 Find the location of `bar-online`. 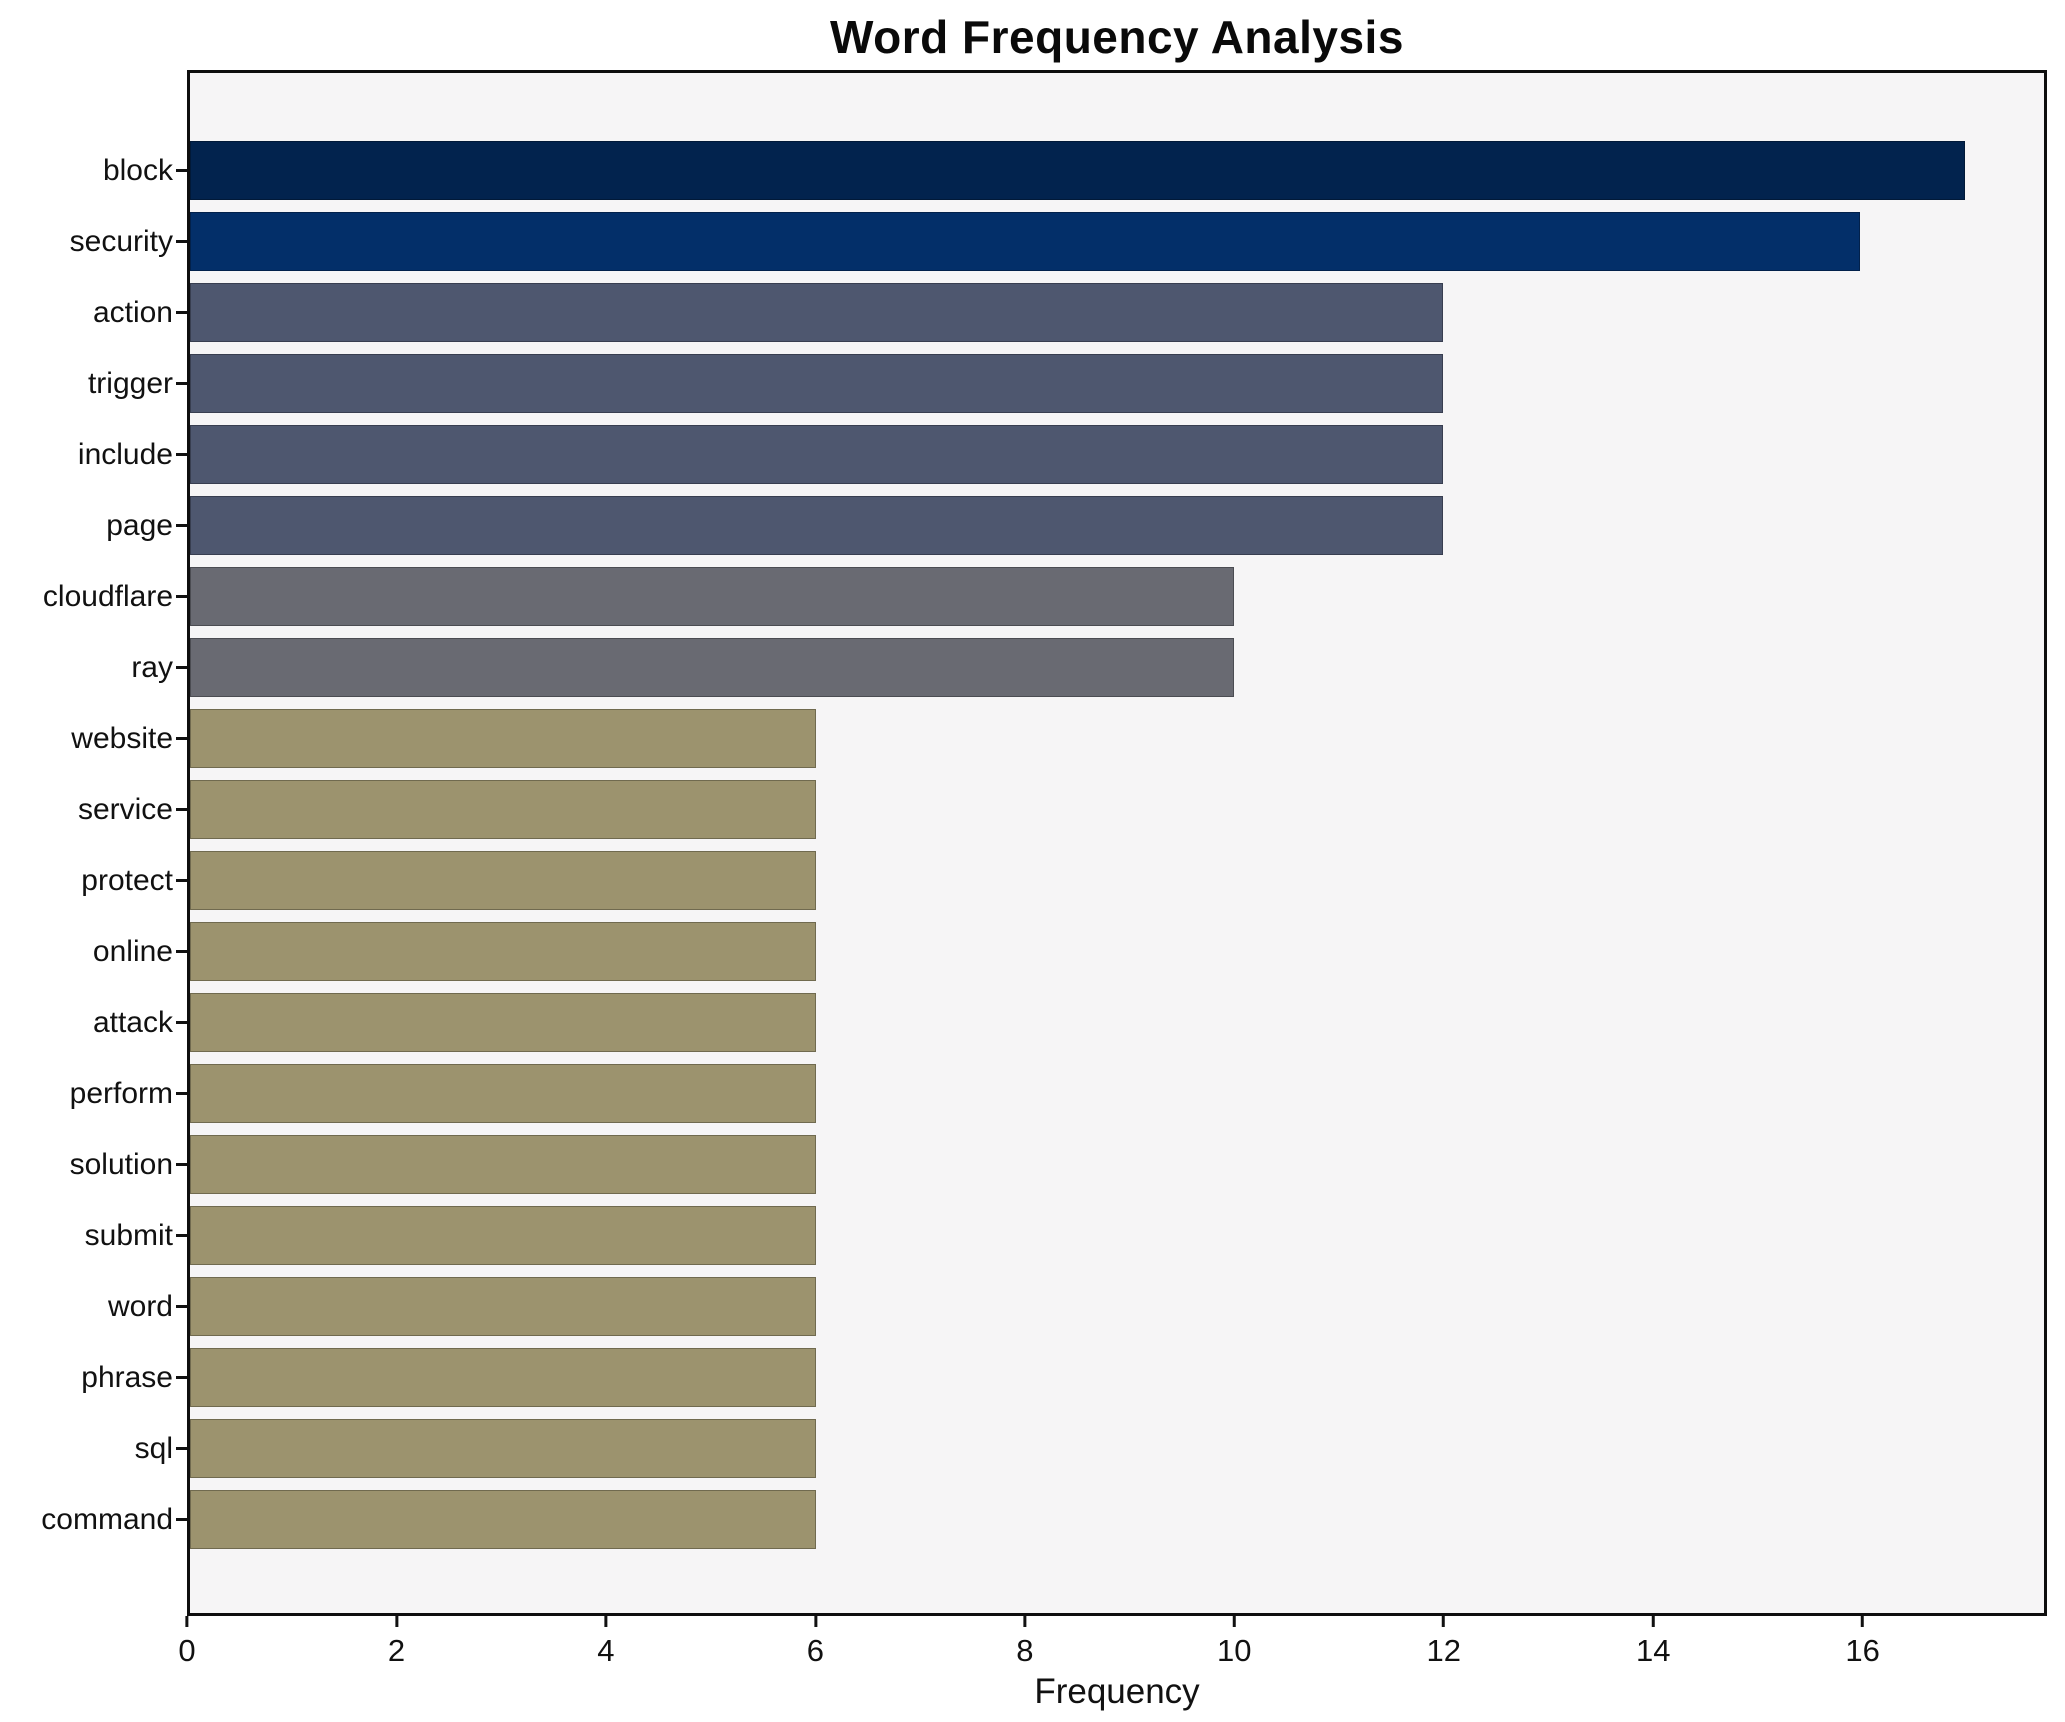

bar-online is located at coordinates (503, 951).